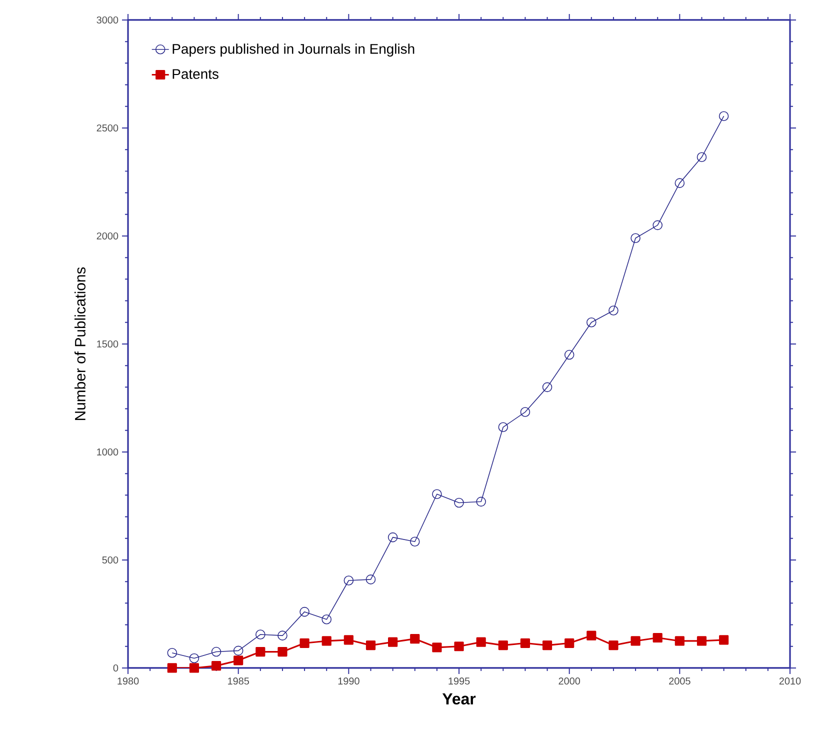 The image size is (817, 745). I want to click on x-tick-label: 1990, so click(349, 681).